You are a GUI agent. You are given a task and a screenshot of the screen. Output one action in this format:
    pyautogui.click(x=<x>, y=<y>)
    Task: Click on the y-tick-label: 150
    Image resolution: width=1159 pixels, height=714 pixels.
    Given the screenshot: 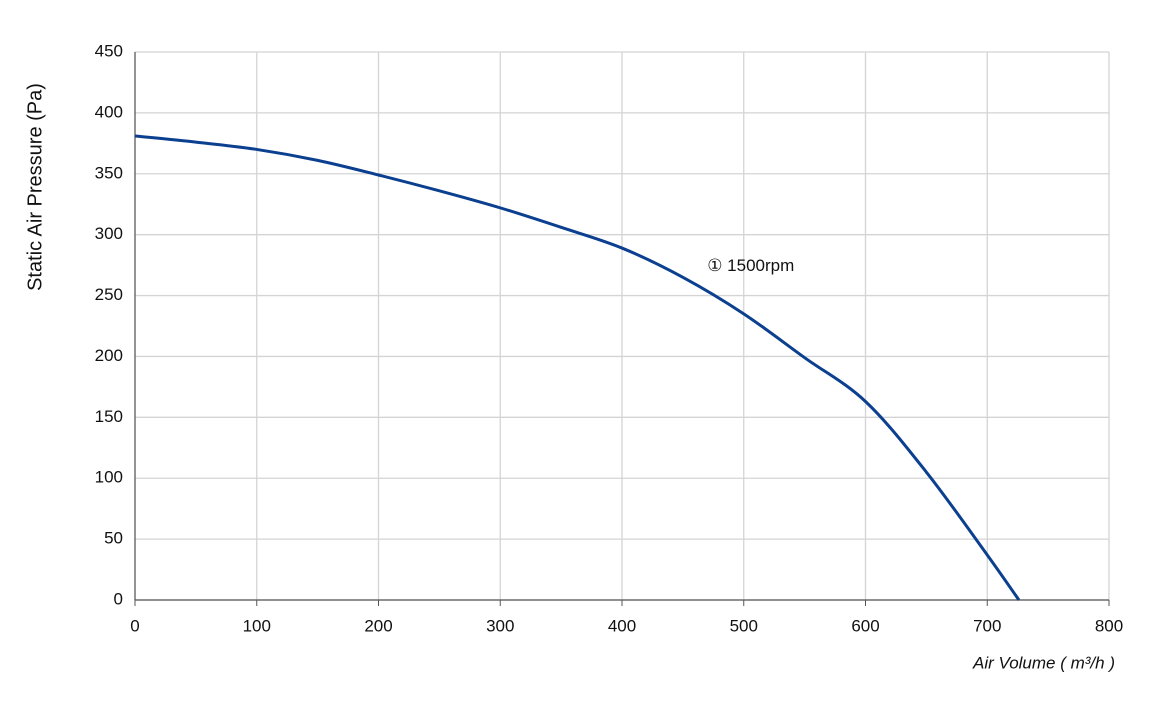 What is the action you would take?
    pyautogui.click(x=109, y=416)
    